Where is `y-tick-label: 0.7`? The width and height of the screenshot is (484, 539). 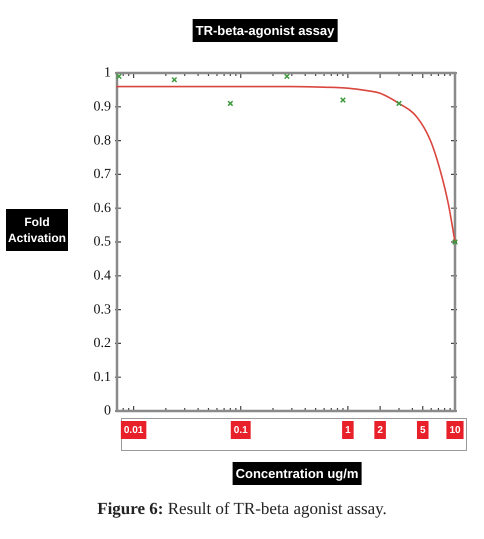 y-tick-label: 0.7 is located at coordinates (102, 174).